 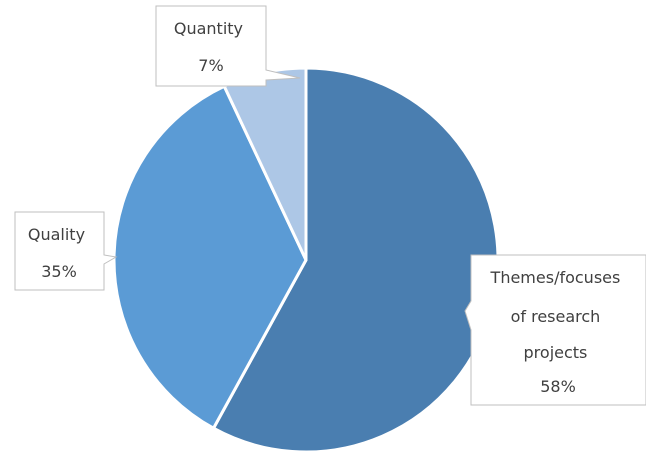 I want to click on callout-label-themes: Themes/focuses of research projects 58%, so click(x=558, y=332).